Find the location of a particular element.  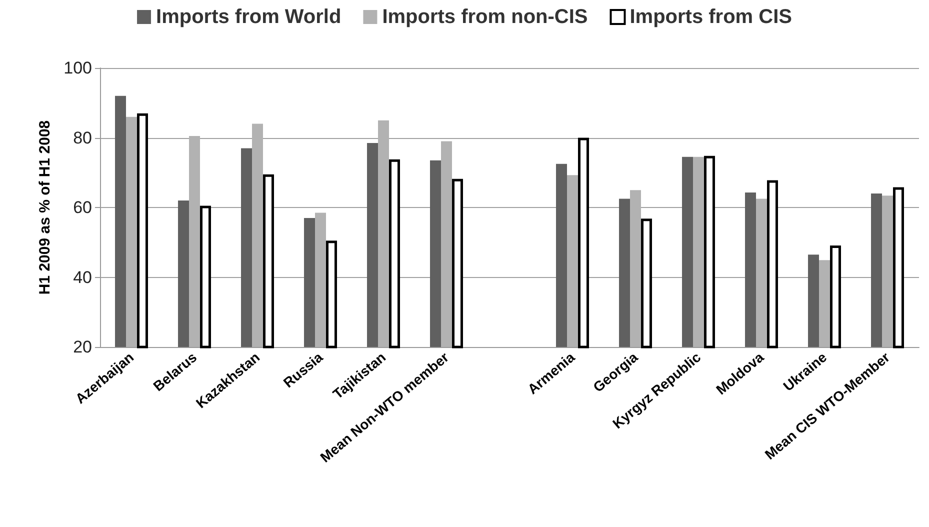

y-tick-label: 80 is located at coordinates (82, 138).